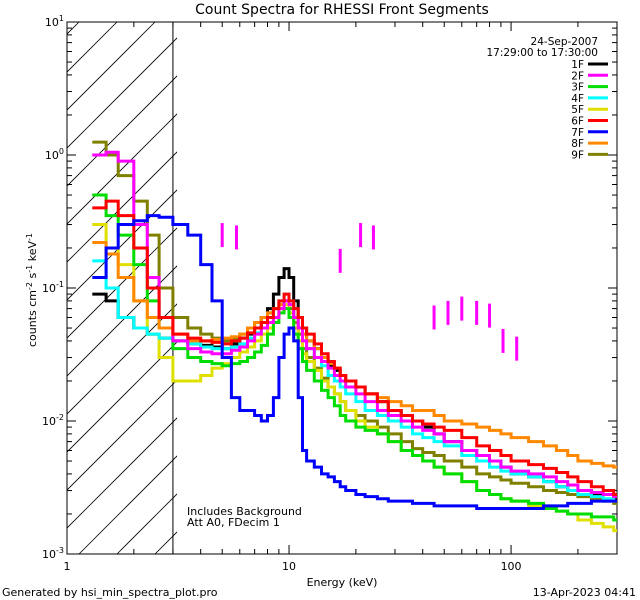  Describe the element at coordinates (511, 566) in the screenshot. I see `x-tick-label: 100` at that location.